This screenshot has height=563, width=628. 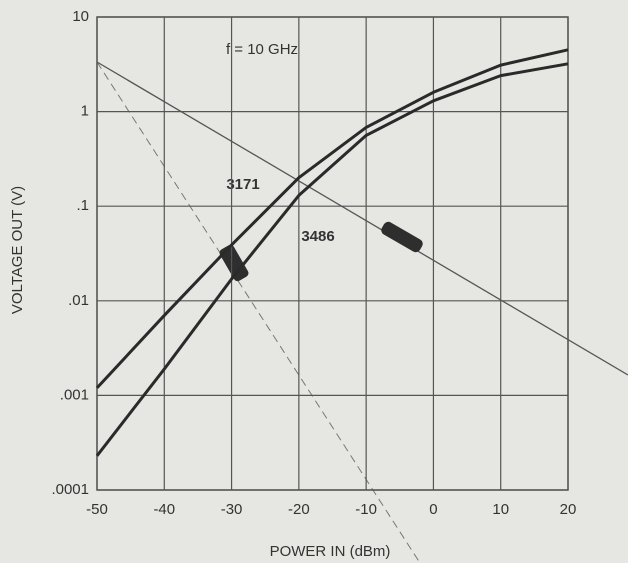 What do you see at coordinates (262, 49) in the screenshot?
I see `annotation: f = 10 GHz` at bounding box center [262, 49].